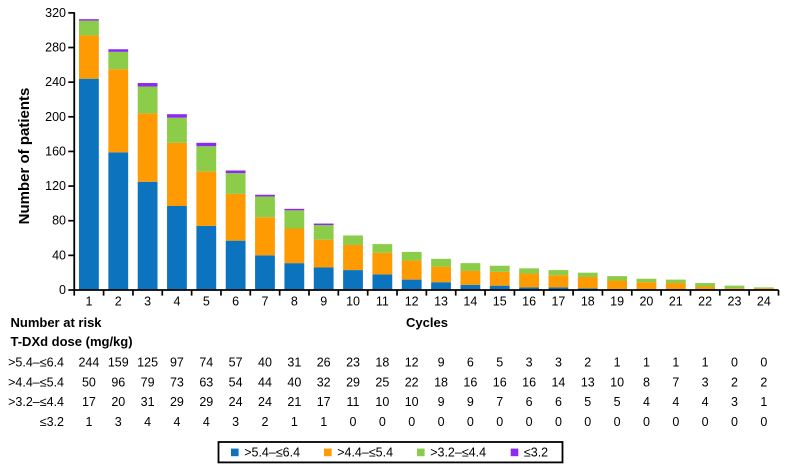  What do you see at coordinates (324, 363) in the screenshot?
I see `svg-text: 26` at bounding box center [324, 363].